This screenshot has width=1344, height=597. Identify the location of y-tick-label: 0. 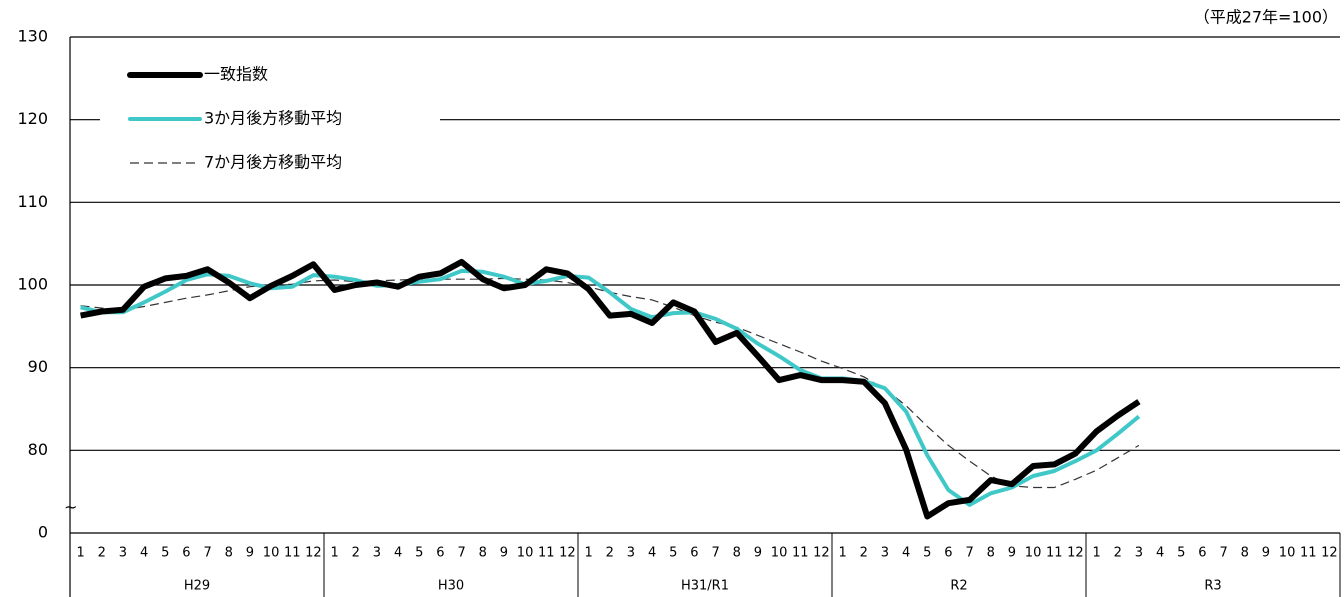
(43, 532).